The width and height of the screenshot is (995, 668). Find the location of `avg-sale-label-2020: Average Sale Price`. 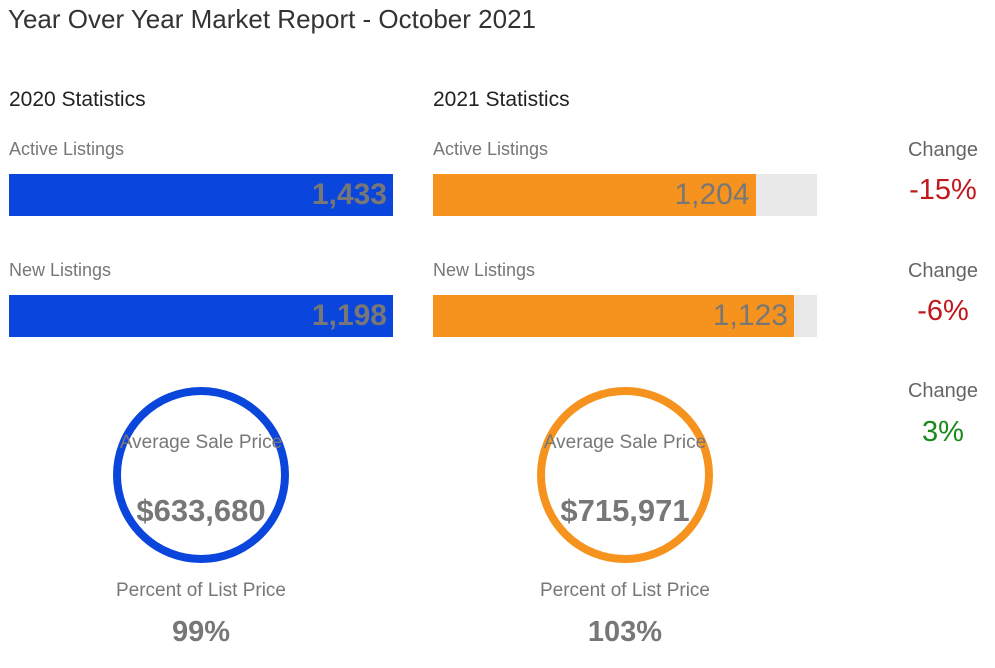

avg-sale-label-2020: Average Sale Price is located at coordinates (201, 442).